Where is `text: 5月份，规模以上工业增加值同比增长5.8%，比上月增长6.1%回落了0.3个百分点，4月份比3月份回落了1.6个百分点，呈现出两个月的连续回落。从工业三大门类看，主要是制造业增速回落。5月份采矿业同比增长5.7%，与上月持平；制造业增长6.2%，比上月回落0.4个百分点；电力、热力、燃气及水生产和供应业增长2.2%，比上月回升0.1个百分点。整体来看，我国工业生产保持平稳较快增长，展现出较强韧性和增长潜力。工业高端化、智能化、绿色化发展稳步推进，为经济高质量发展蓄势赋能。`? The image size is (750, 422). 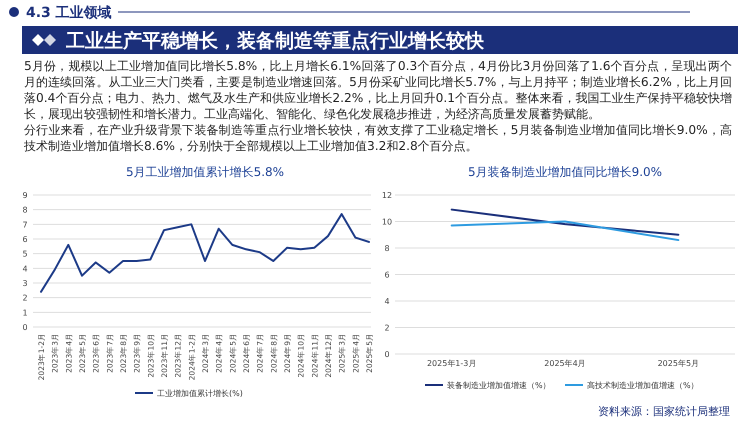
text: 5月份，规模以上工业增加值同比增长5.8%，比上月增长6.1%回落了0.3个百分点，4月份比3月份回落了1.6个百分点，呈现出两个月的连续回落。从工业三大门类看，主要是制造业增速回落。5月份采矿业同比增长5.7%，与上月持平；制造业增长6.2%，比上月回落0.4个百分点；电力、热力、燃气及水生产和供应业增长2.2%，比上月回升0.1个百分点。整体来看，我国工业生产保持平稳较快增长，展现出较强韧性和增长潜力。工业高端化、智能化、绿色化发展稳步推进，为经济高质量发展蓄势赋能。 is located at coordinates (378, 90).